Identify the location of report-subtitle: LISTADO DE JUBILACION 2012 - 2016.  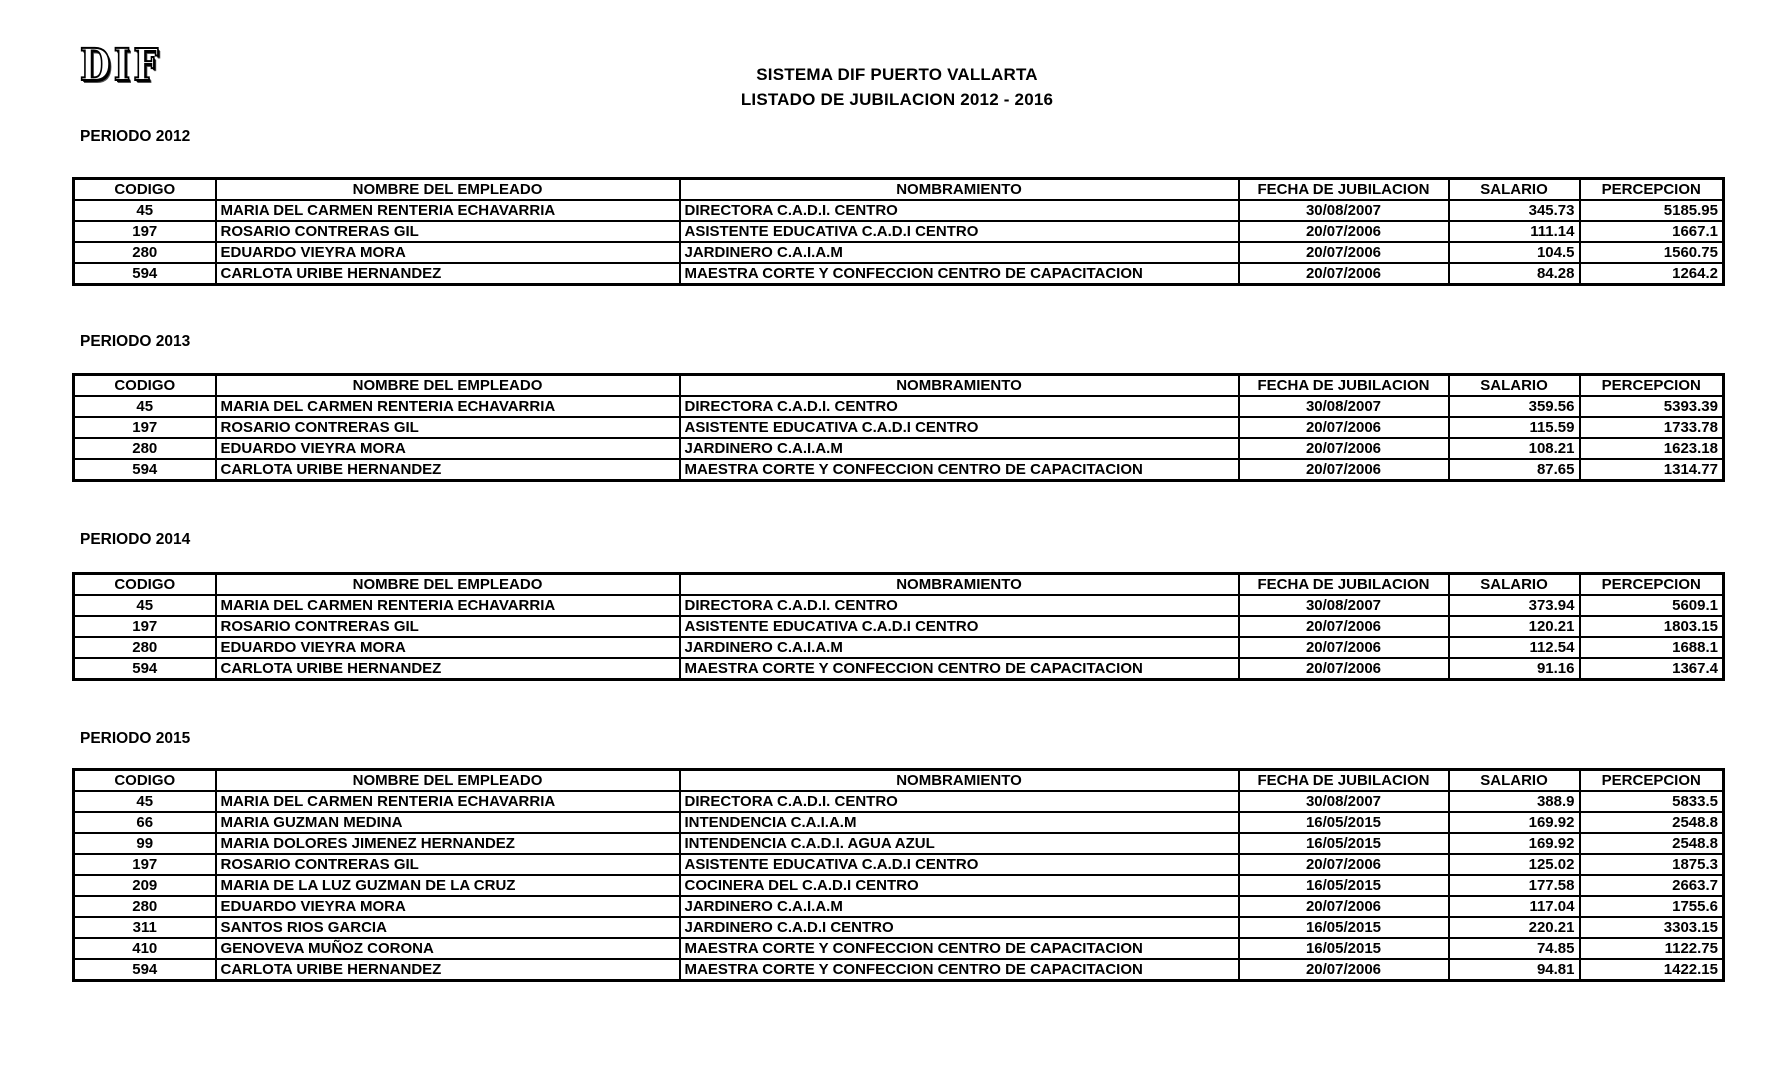
(897, 99).